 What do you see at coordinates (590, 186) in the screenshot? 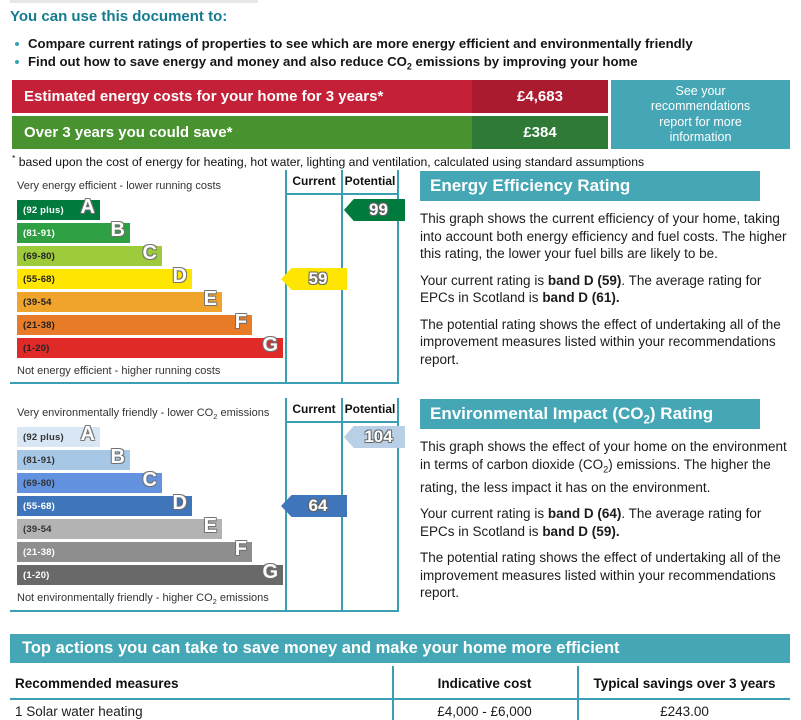
I see `energy-rating-panel-title: Energy Efficiency Rating` at bounding box center [590, 186].